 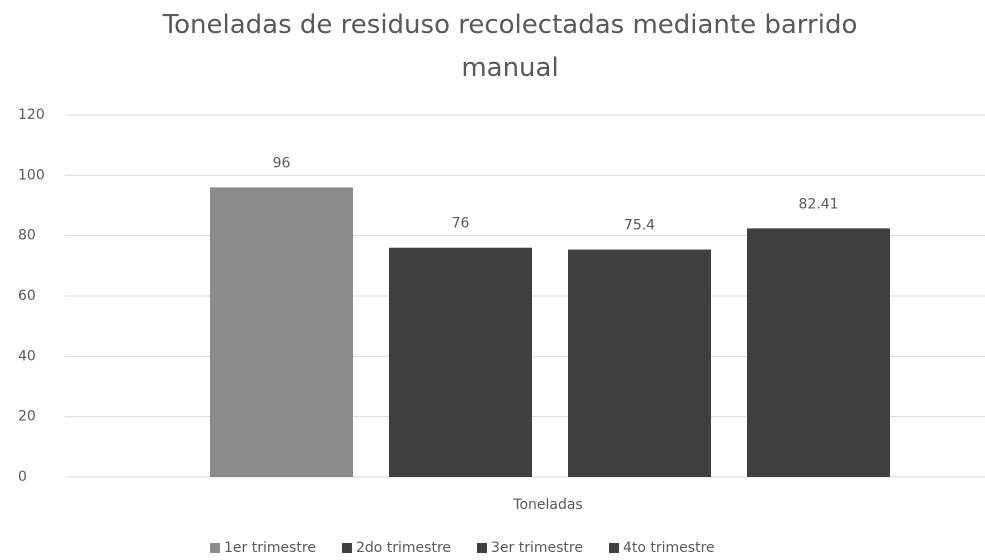 What do you see at coordinates (27, 296) in the screenshot?
I see `y-tick-label: 60` at bounding box center [27, 296].